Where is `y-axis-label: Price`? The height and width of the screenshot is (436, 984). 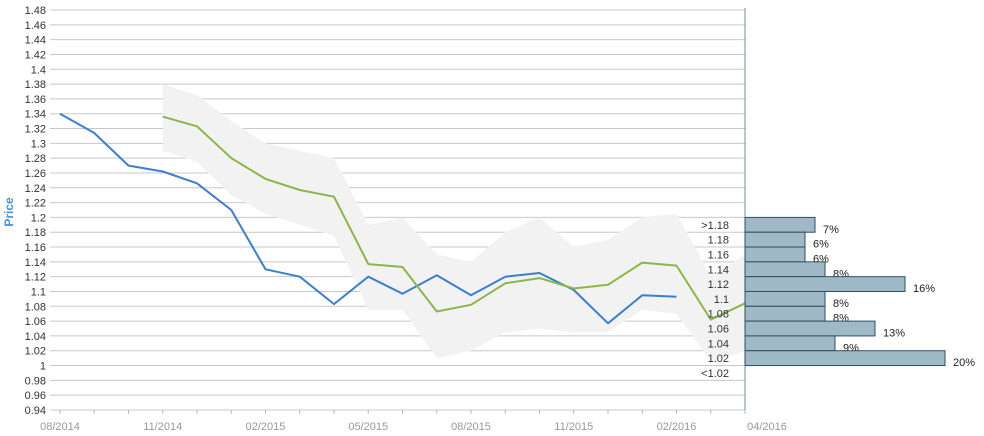
y-axis-label: Price is located at coordinates (9, 212).